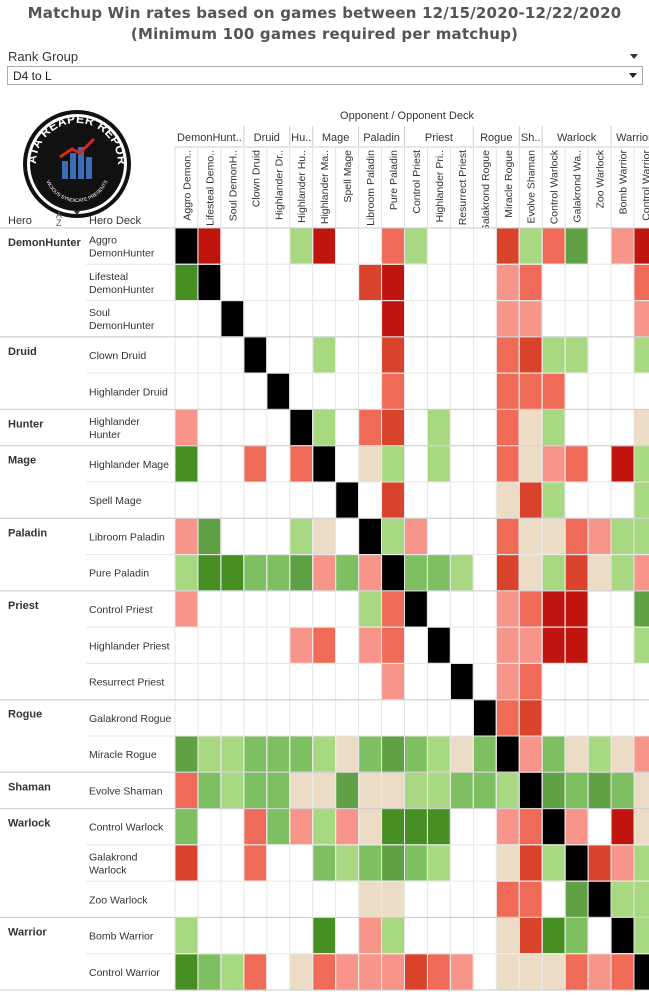 This screenshot has height=995, width=649. I want to click on column-group-label: Druid, so click(267, 138).